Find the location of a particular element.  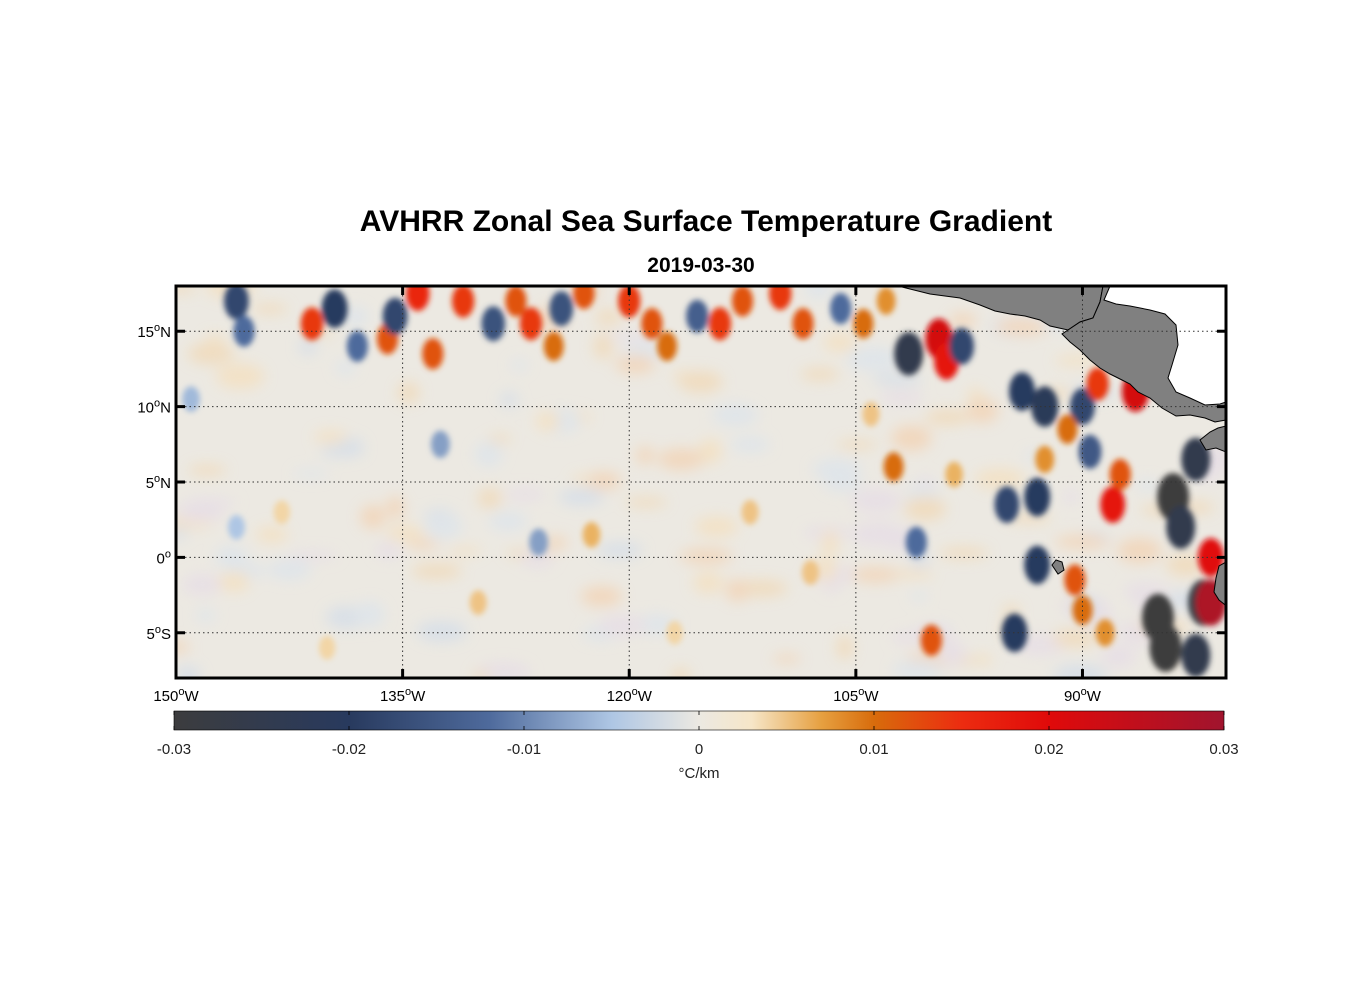

land-yucatan-gulf is located at coordinates (1164, 346).